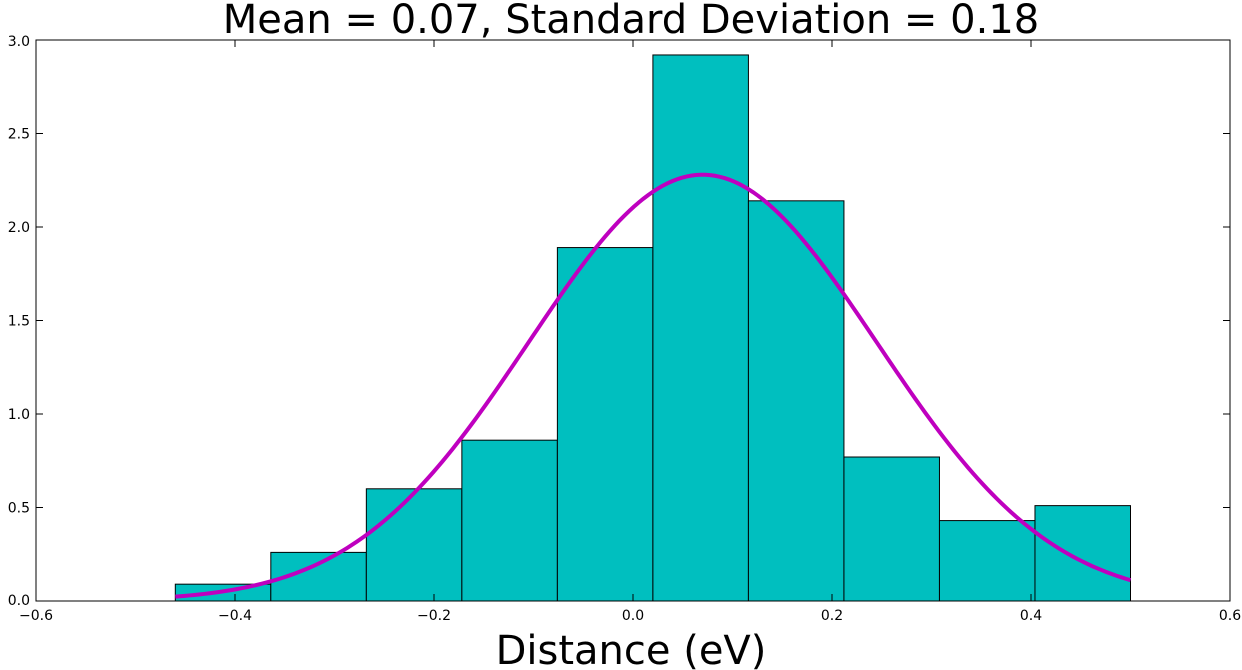 Image resolution: width=1242 pixels, height=670 pixels. Describe the element at coordinates (36, 616) in the screenshot. I see `x-tick-label: −0.6` at that location.